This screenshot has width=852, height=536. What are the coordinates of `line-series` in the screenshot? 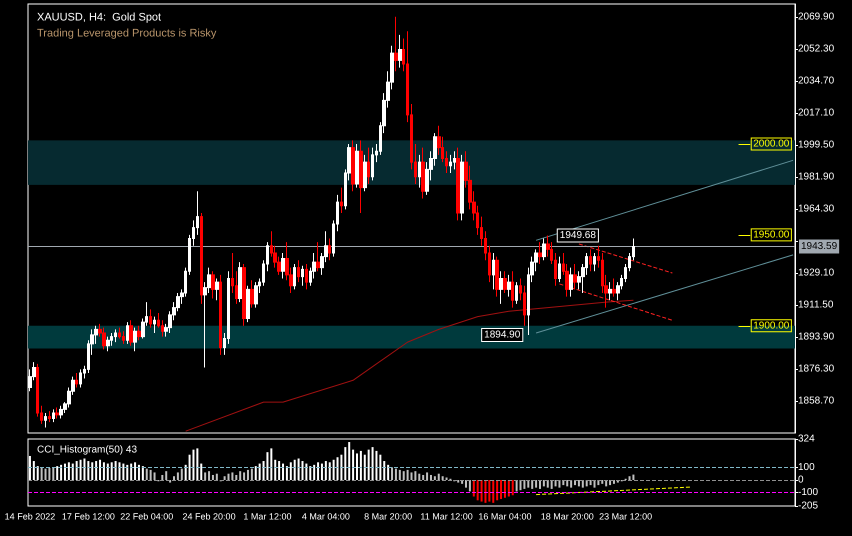 It's located at (409, 366).